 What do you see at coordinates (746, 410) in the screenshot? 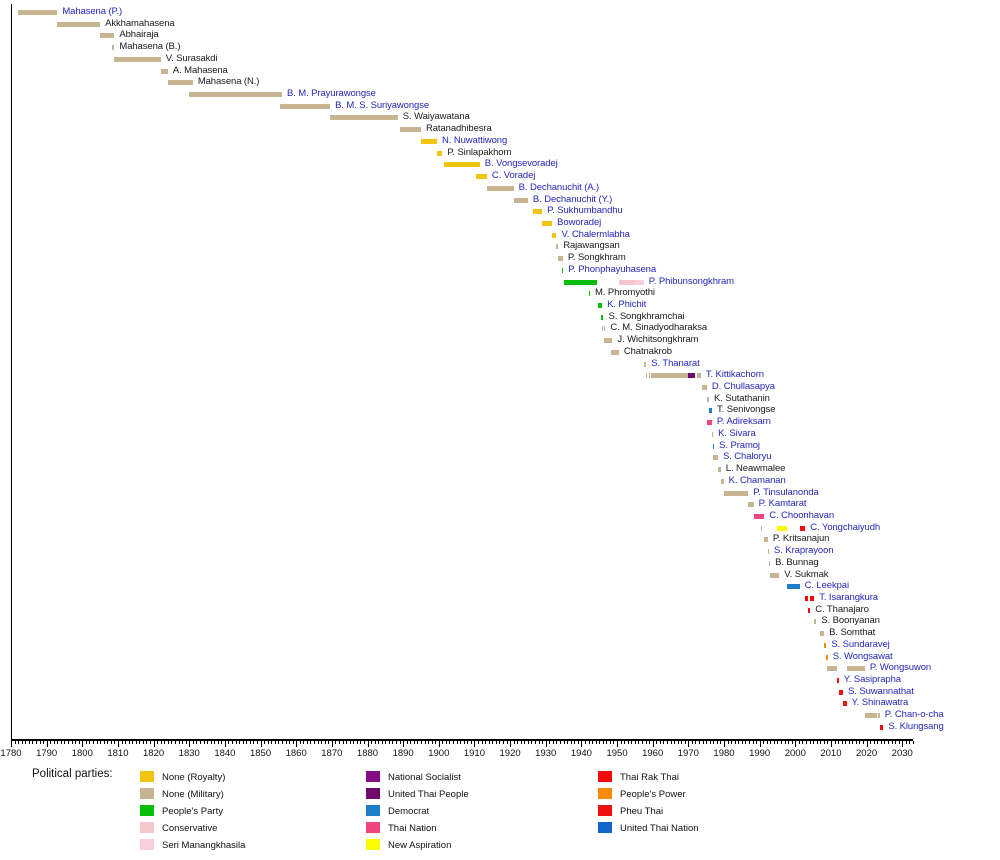
I see `minister-name: T. Senivongse` at bounding box center [746, 410].